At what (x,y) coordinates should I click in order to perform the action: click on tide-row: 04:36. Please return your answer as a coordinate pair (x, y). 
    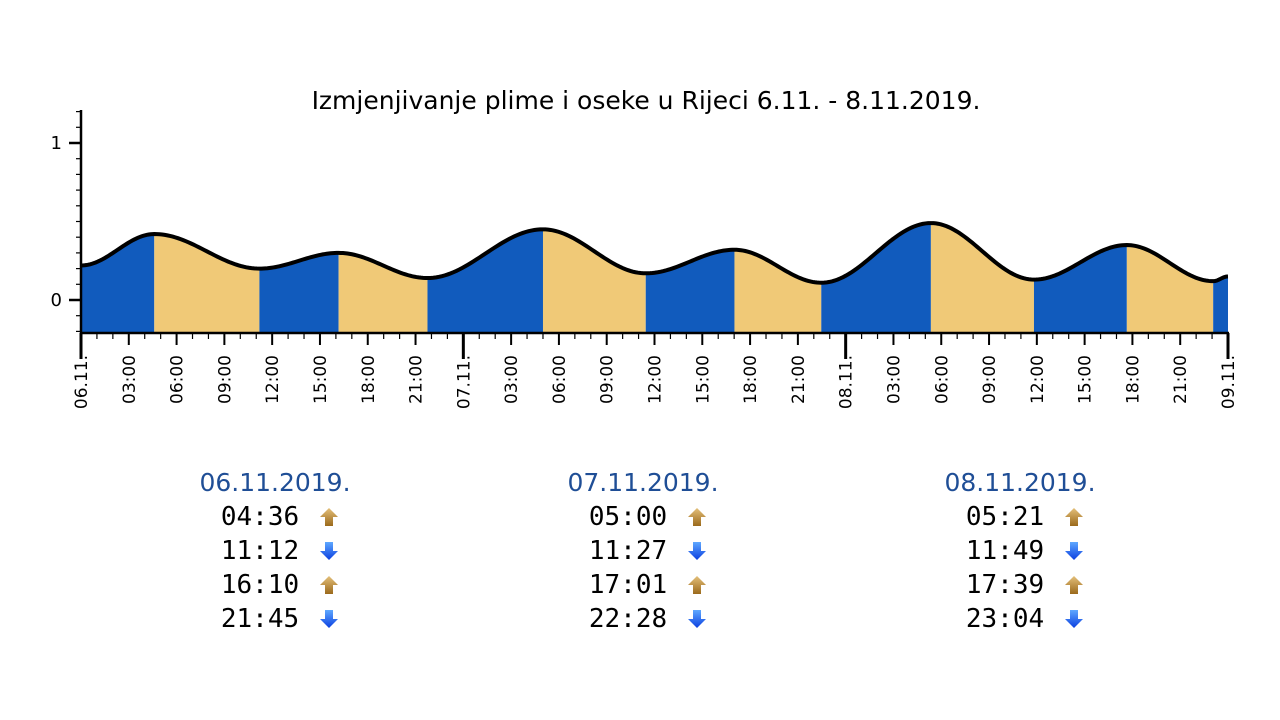
    Looking at the image, I should click on (275, 517).